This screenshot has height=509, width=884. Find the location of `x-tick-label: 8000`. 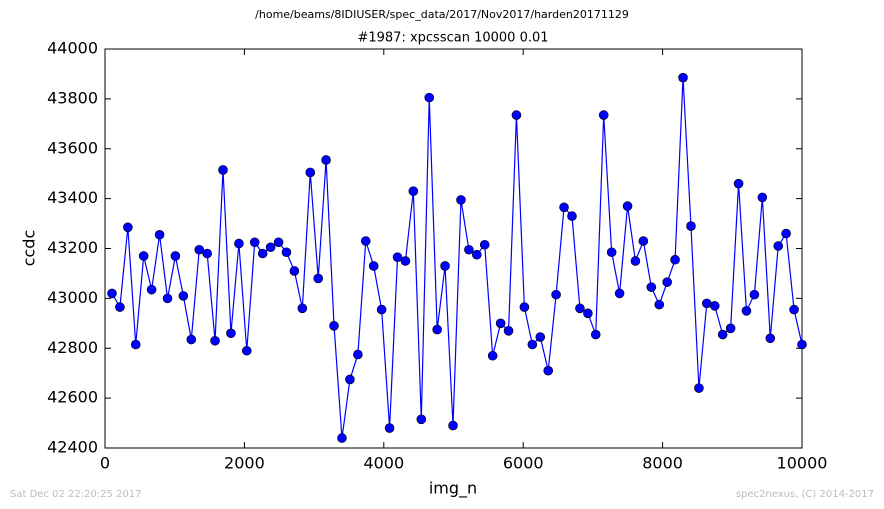

x-tick-label: 8000 is located at coordinates (662, 463).